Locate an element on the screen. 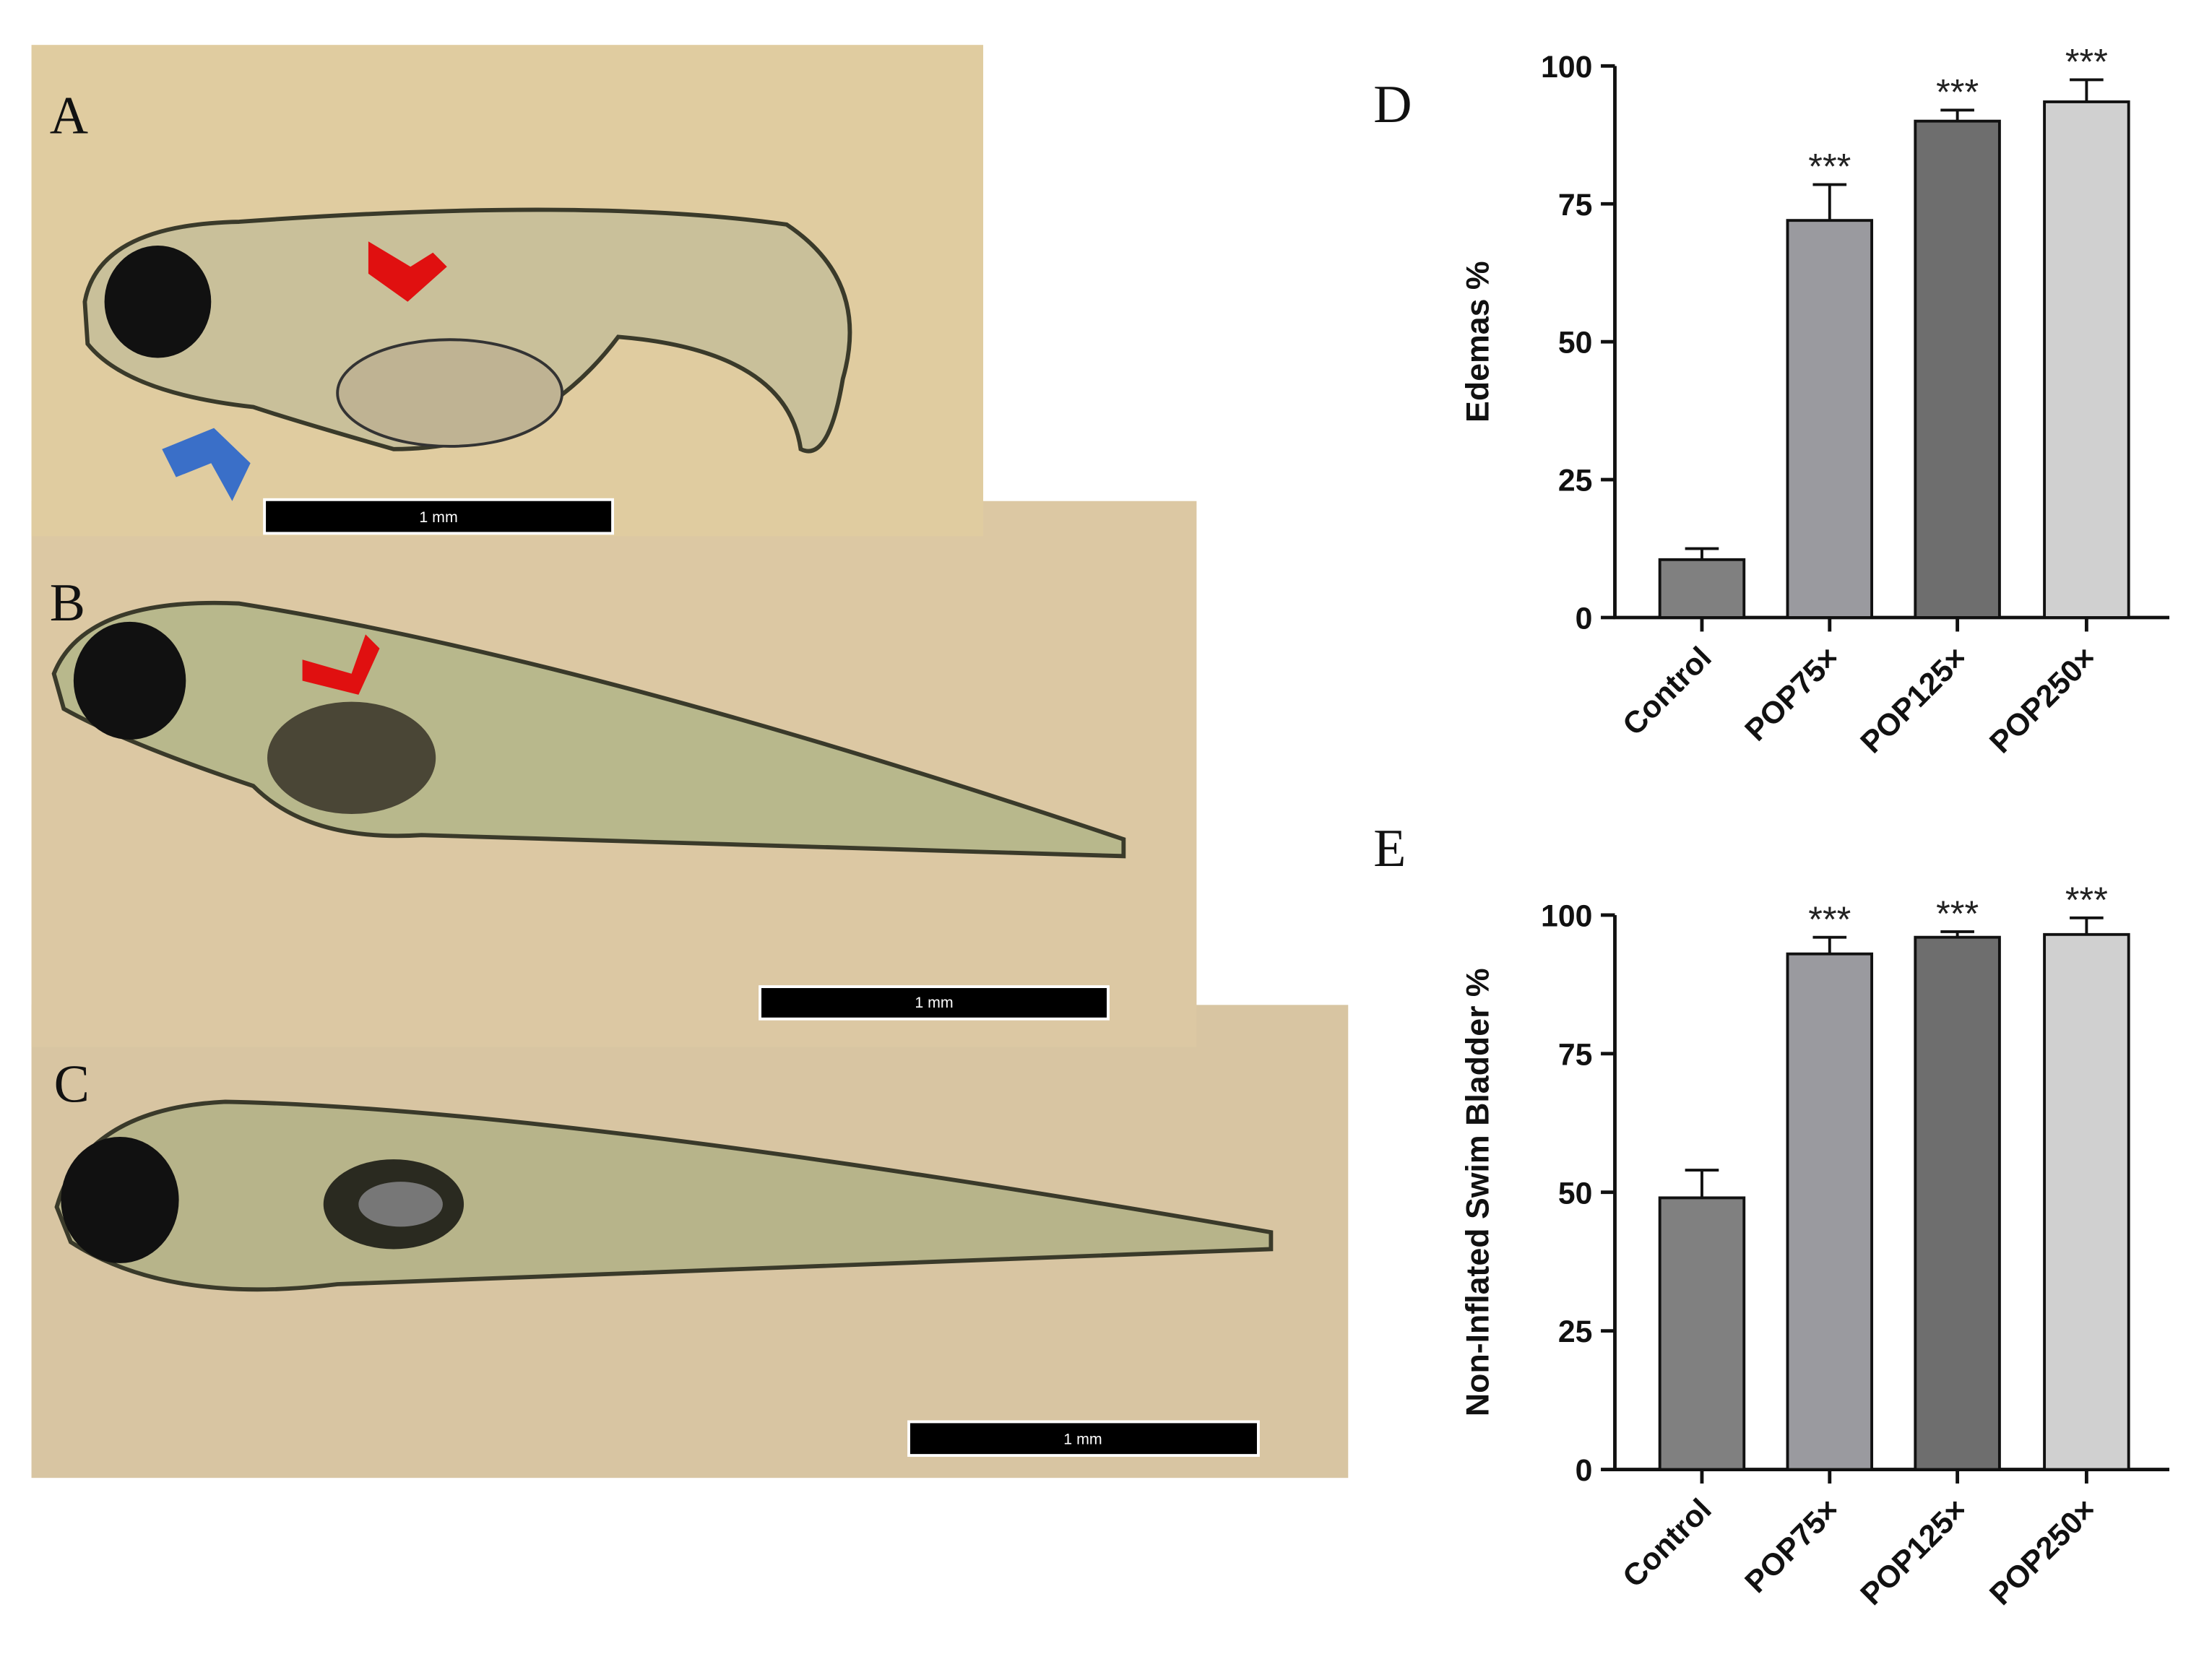 Image resolution: width=2191 pixels, height=1680 pixels. photo-a: A 1 mm is located at coordinates (507, 291).